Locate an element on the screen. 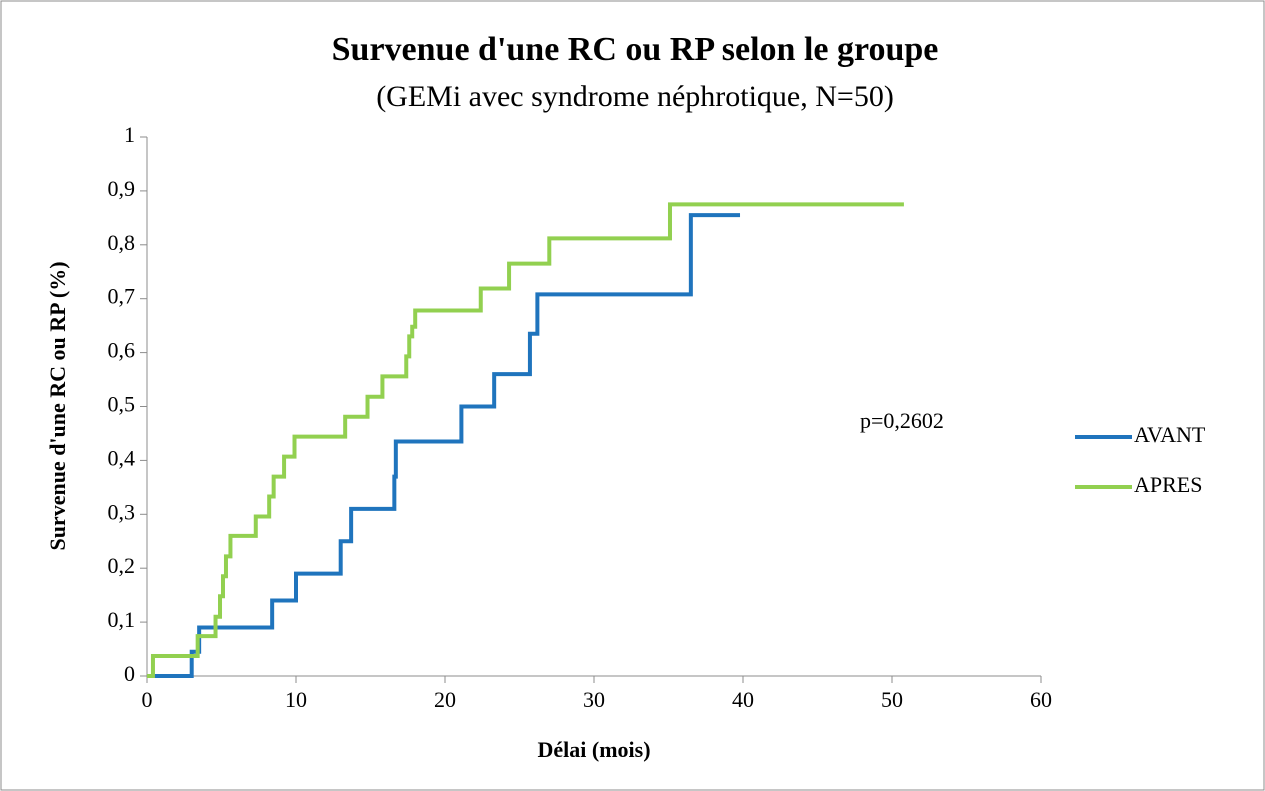  y-tick-label: 0 is located at coordinates (129, 673).